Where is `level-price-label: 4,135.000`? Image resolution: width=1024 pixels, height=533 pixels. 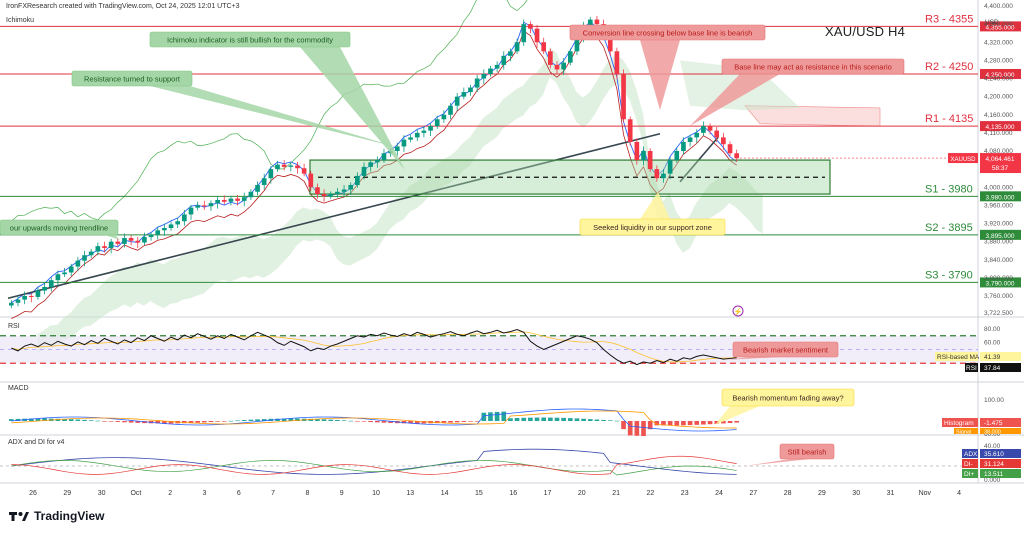
level-price-label: 4,135.000 is located at coordinates (1000, 127).